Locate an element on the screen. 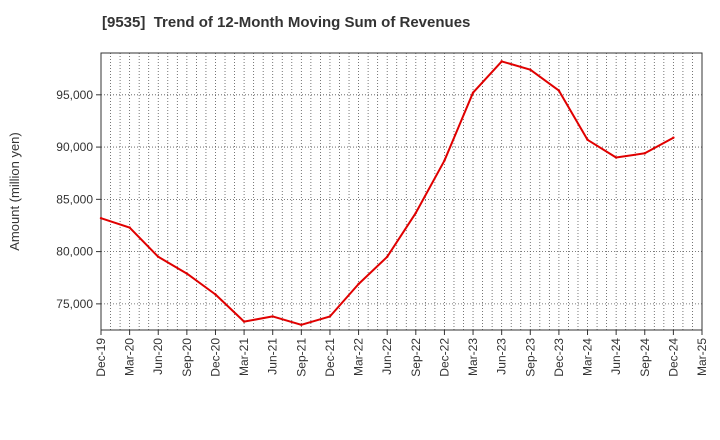 This screenshot has width=720, height=440. y-tick-label: 90,000 is located at coordinates (74, 147).